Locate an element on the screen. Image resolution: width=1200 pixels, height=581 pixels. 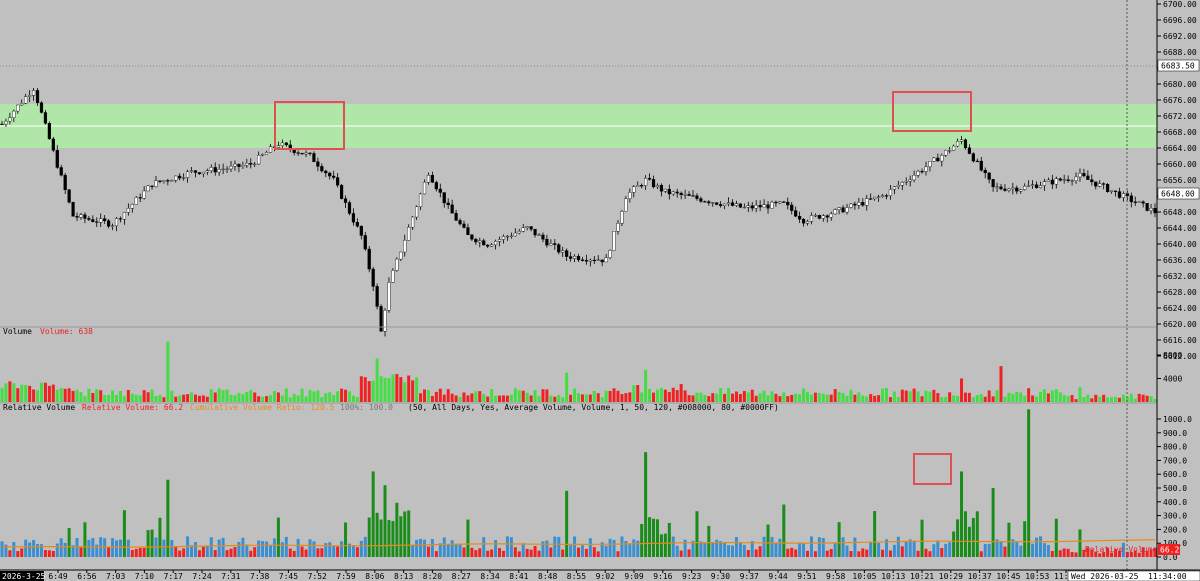
time-tick-label: 10:37 is located at coordinates (980, 576).